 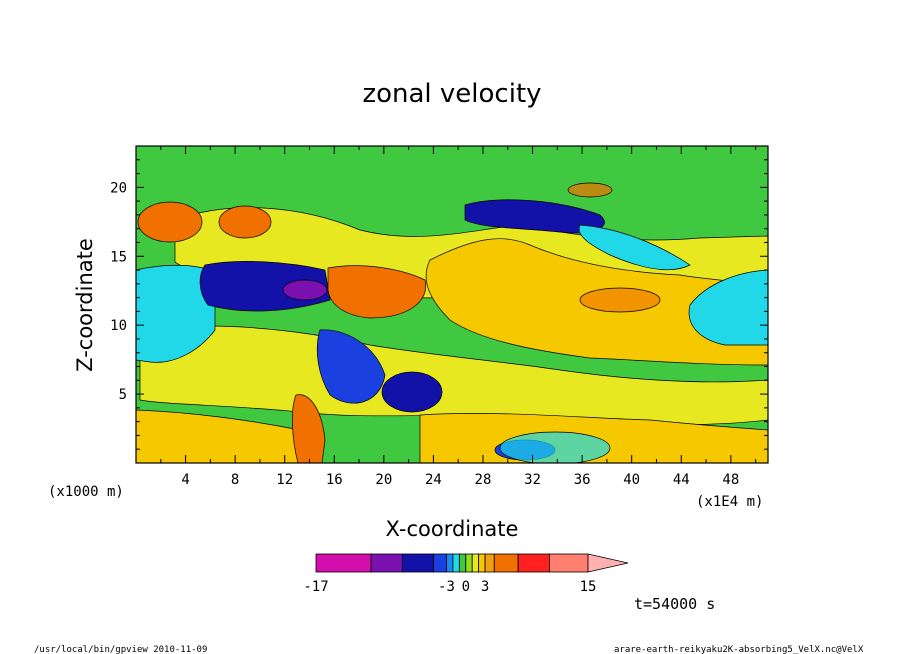 What do you see at coordinates (120, 649) in the screenshot?
I see `footer-left: /usr/local/bin/gpview 2010-11-09` at bounding box center [120, 649].